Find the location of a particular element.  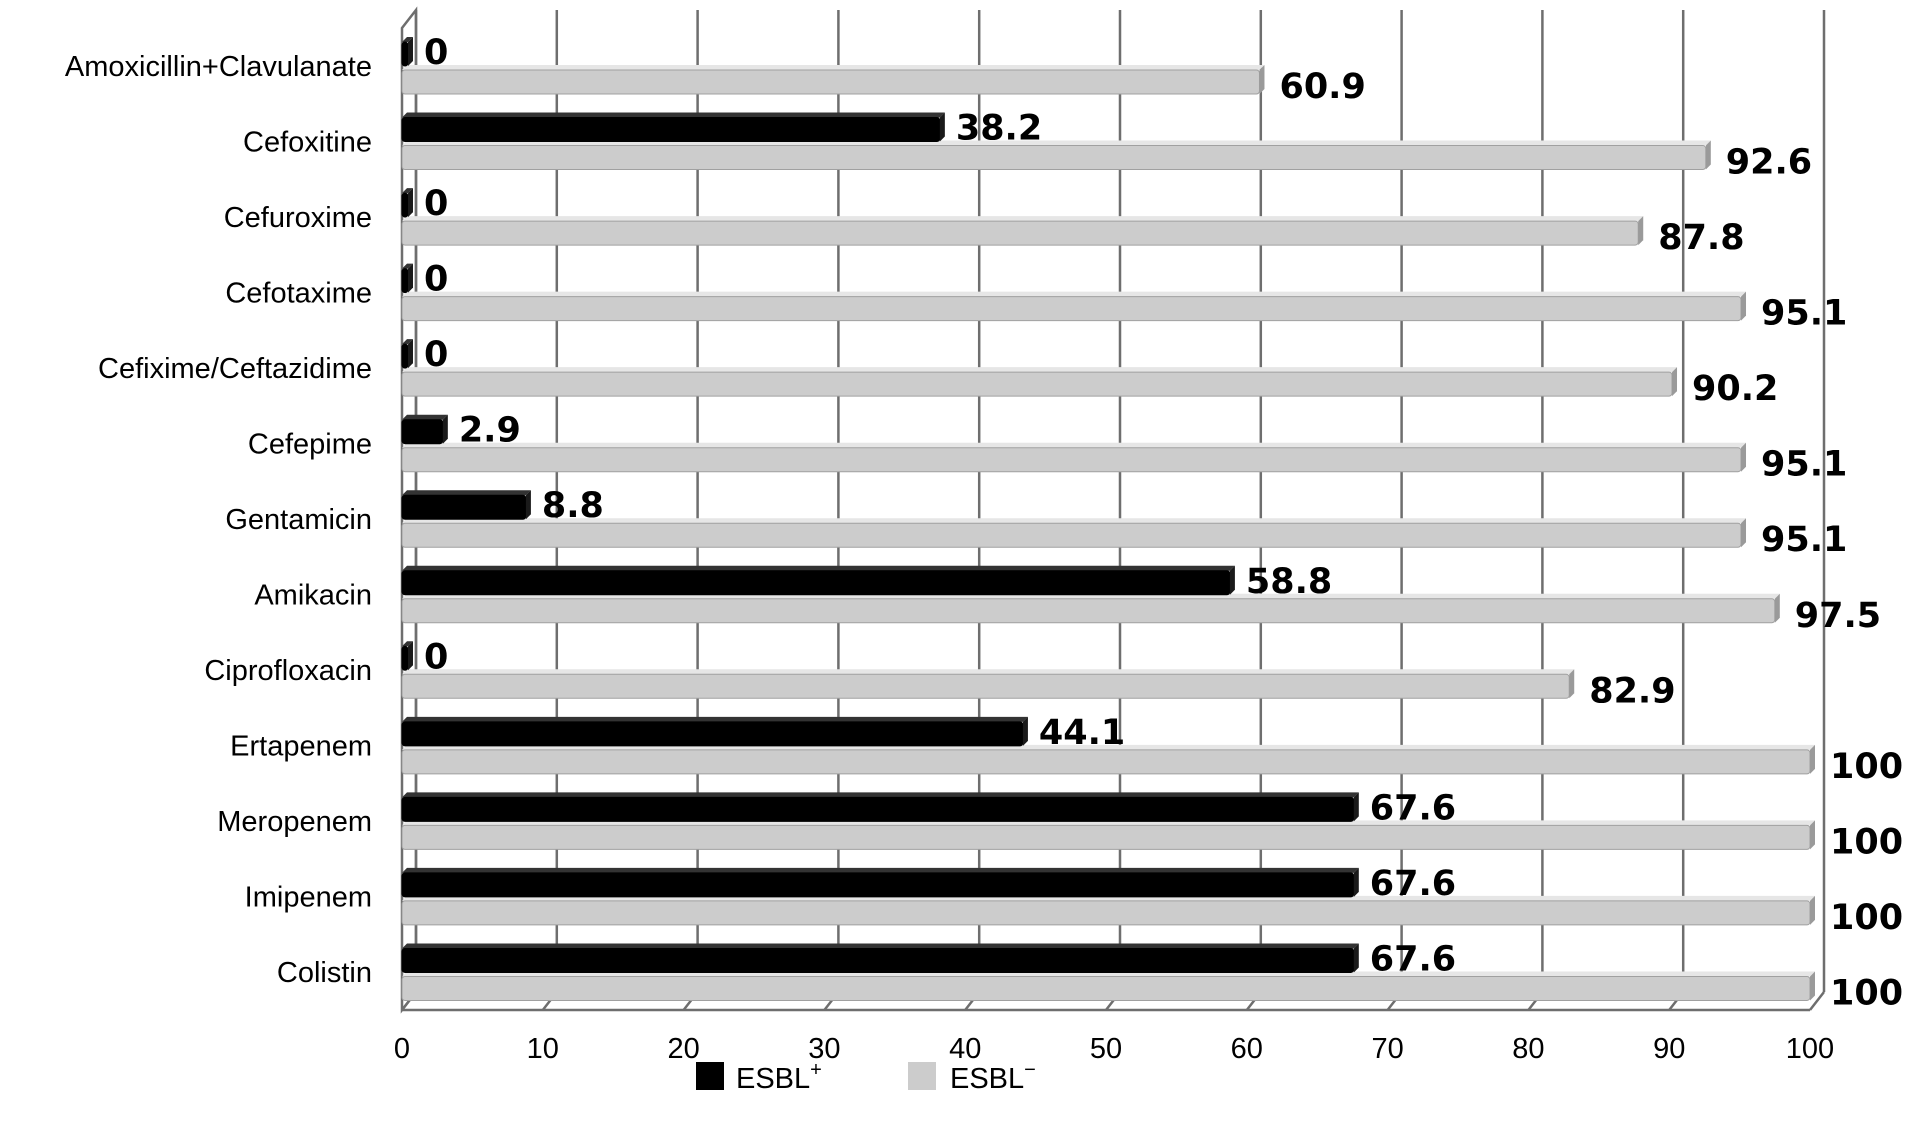

legend-swatch-esbl-positive is located at coordinates (710, 1076).